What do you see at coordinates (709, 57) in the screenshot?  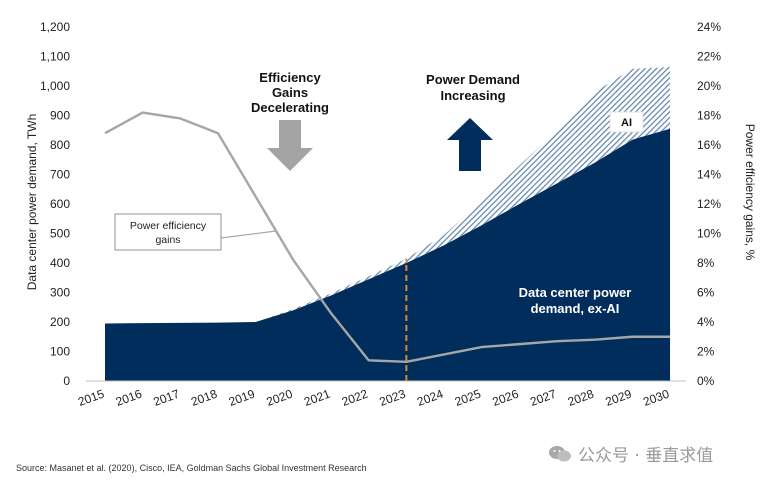 I see `y-right-tick-label: 22%` at bounding box center [709, 57].